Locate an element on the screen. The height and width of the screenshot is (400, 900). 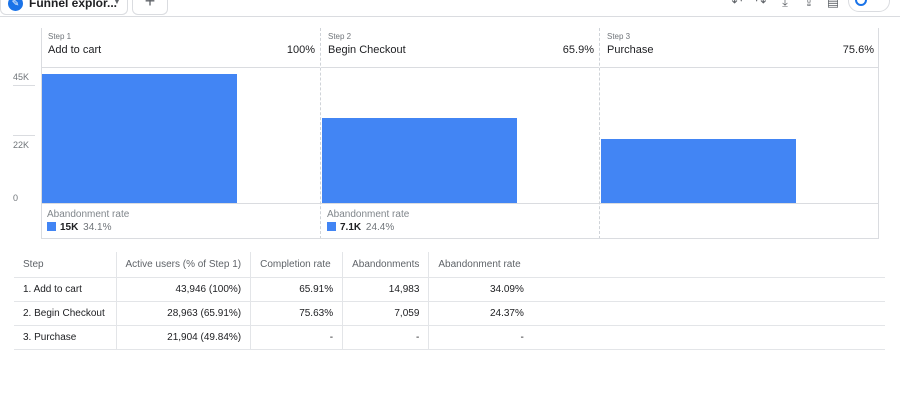
cell-step: 2. Begin Checkout is located at coordinates (65, 313).